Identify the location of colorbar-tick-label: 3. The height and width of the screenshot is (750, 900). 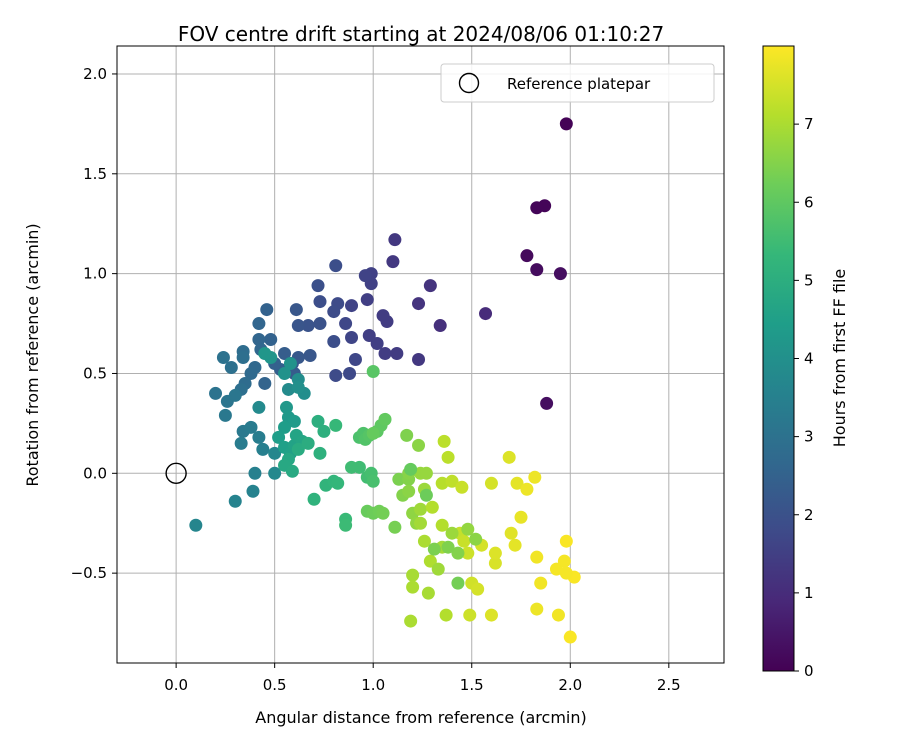
(809, 437).